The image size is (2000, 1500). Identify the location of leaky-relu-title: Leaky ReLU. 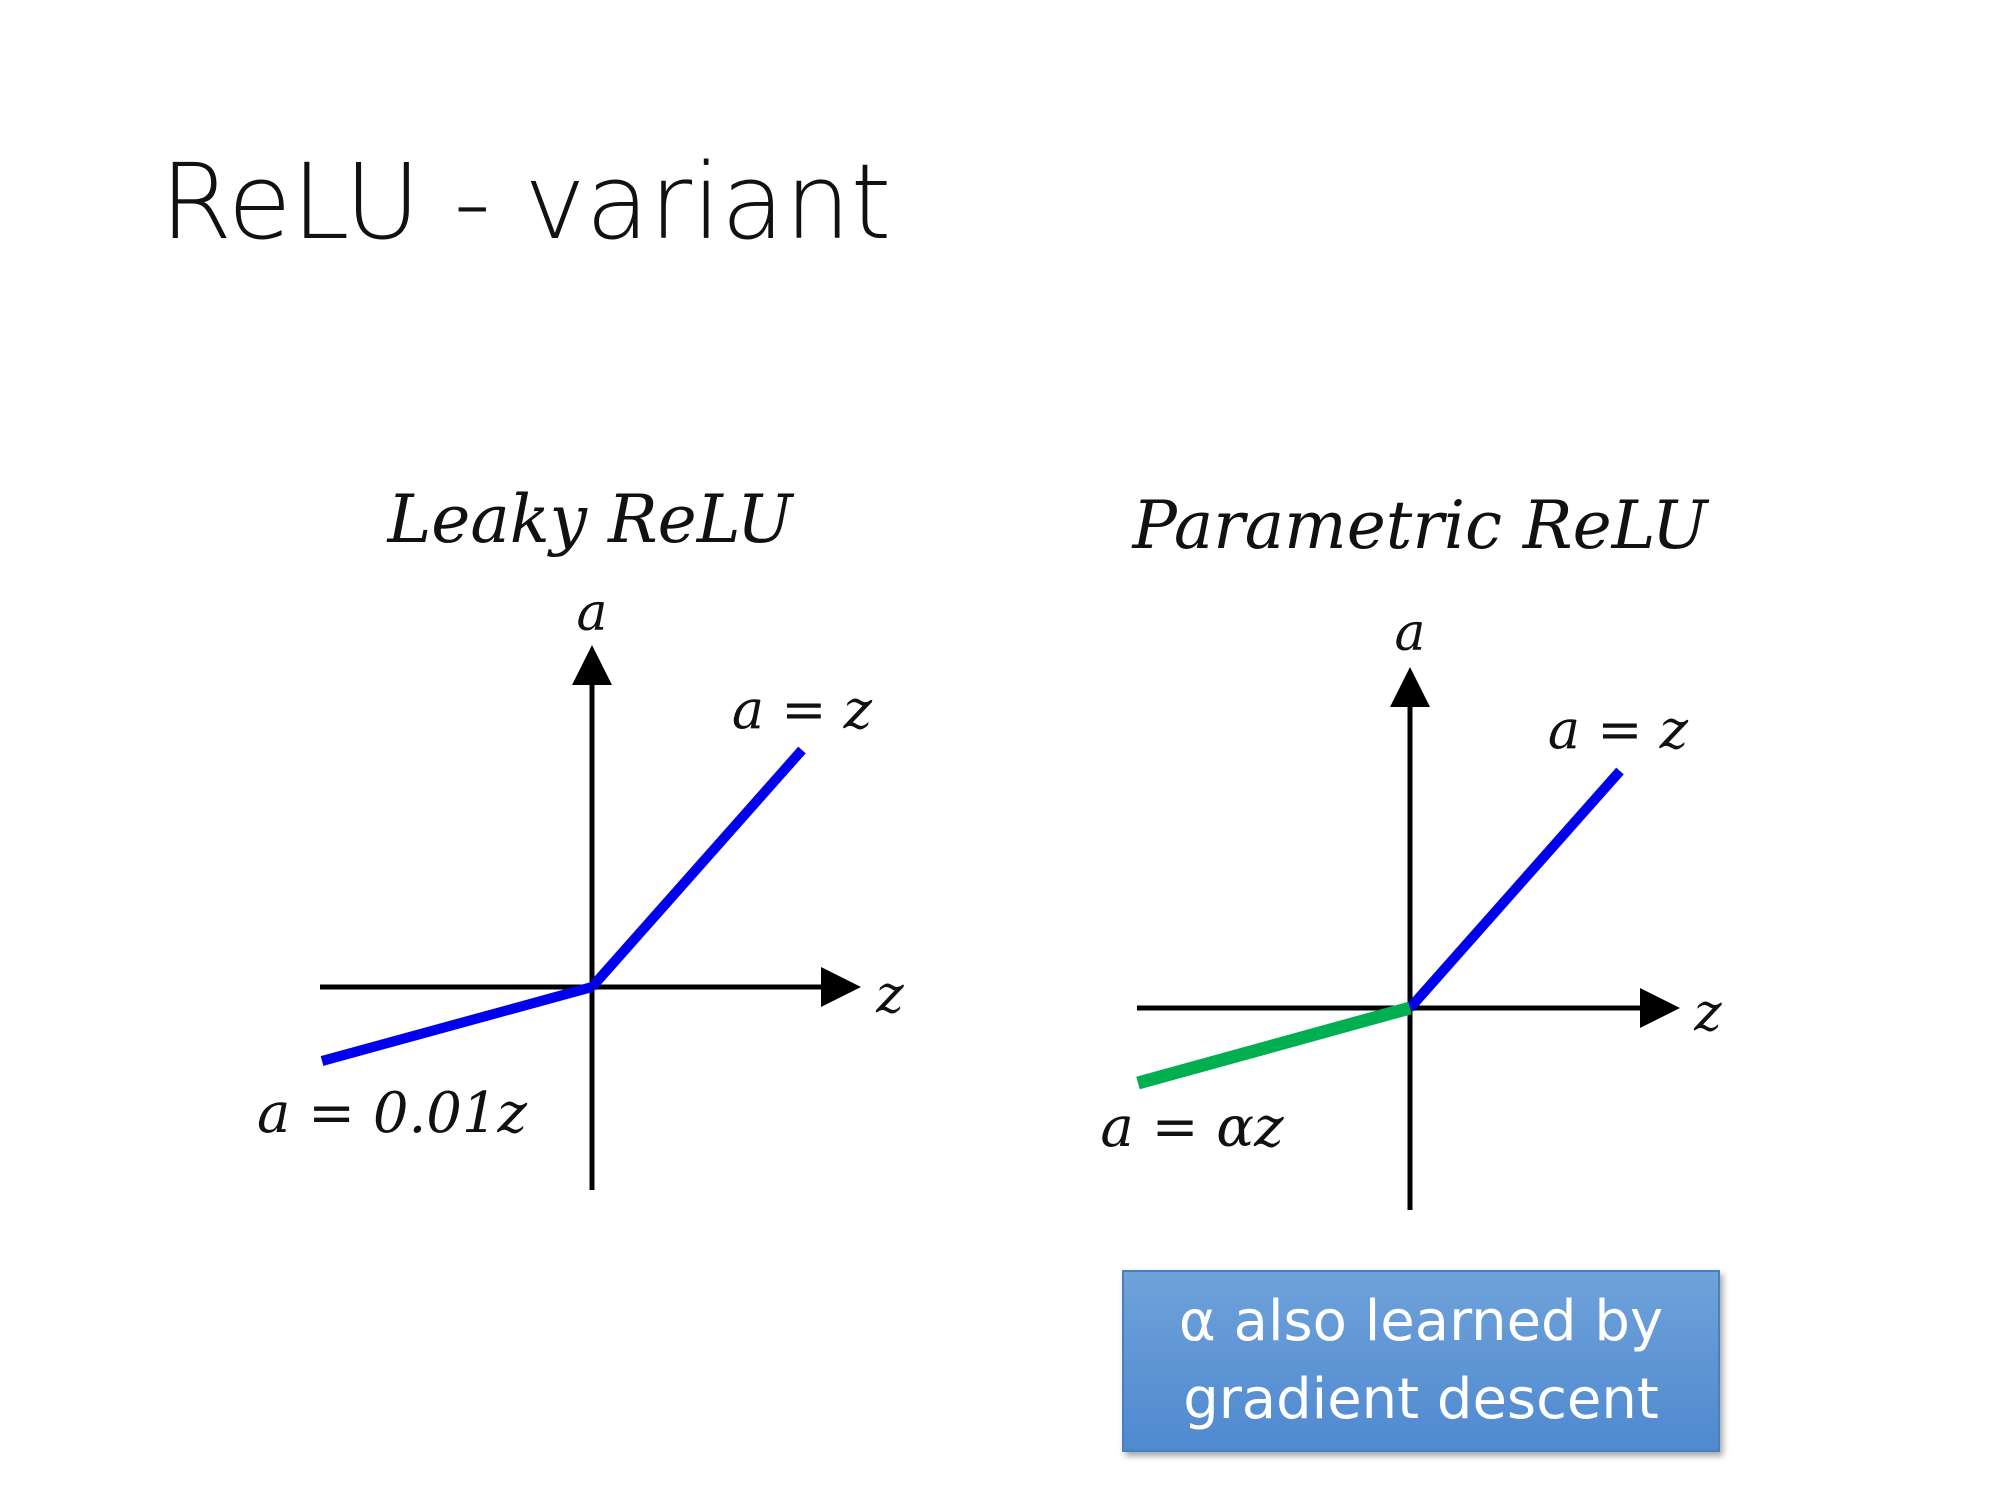
(590, 519).